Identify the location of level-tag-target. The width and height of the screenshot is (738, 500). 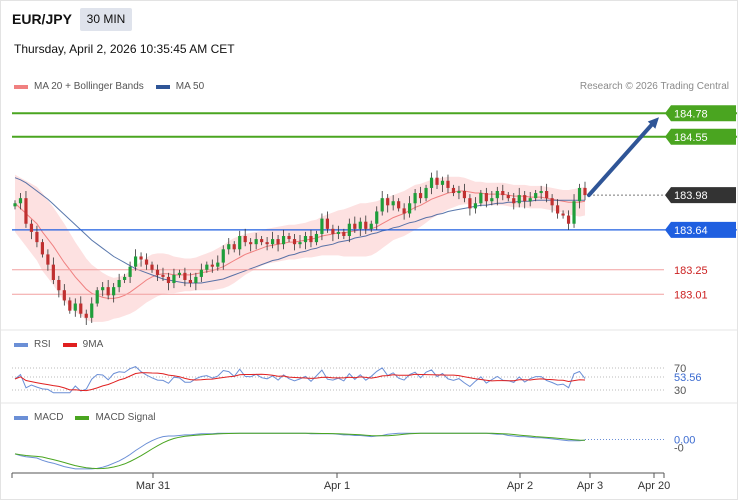
(700, 136).